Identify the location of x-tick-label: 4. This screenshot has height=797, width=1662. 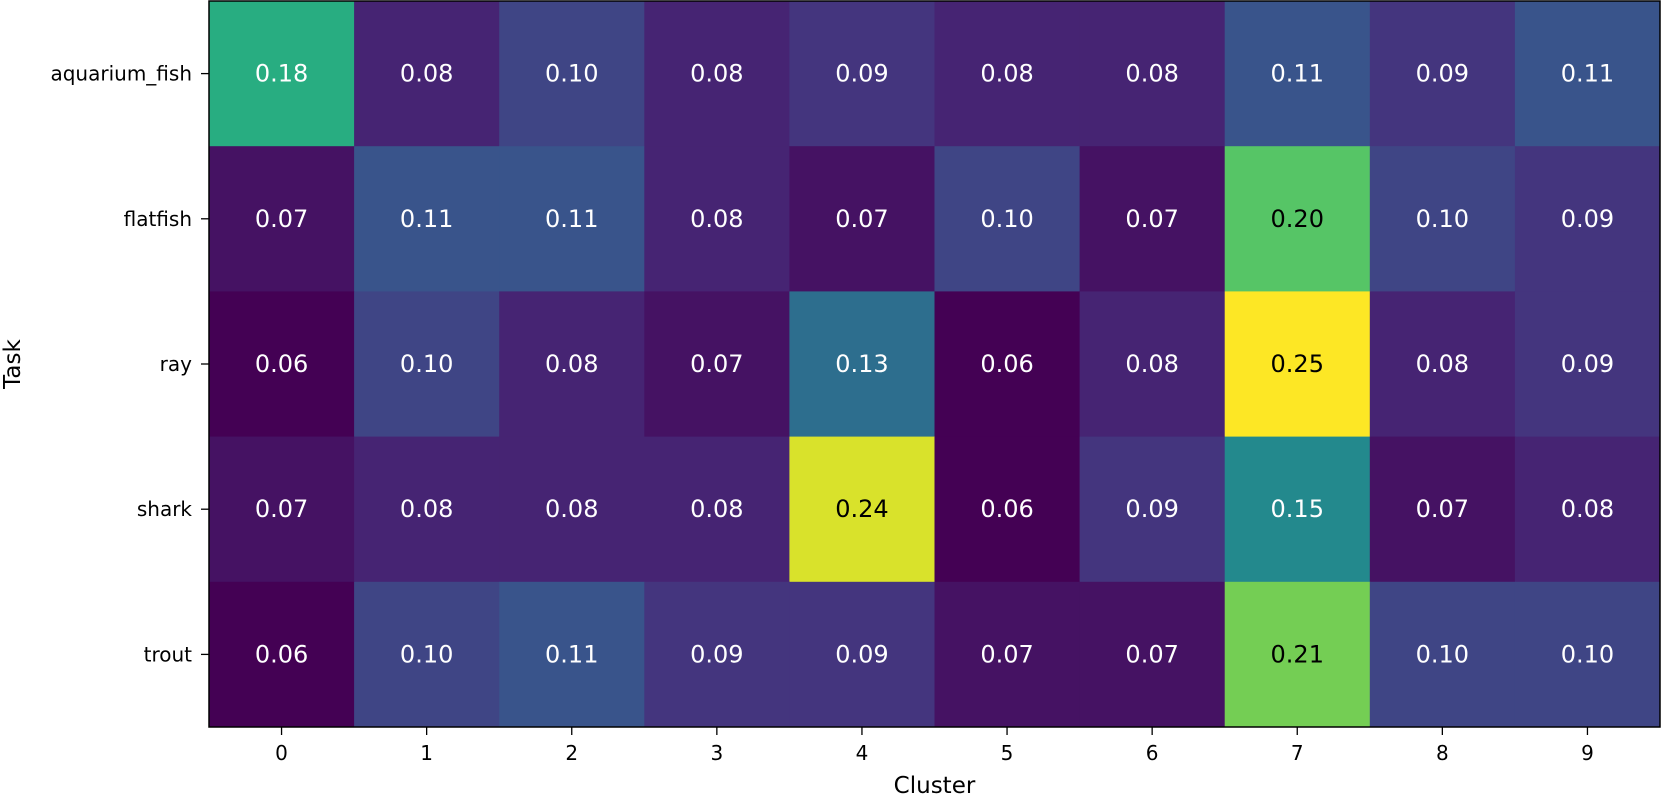
(862, 753).